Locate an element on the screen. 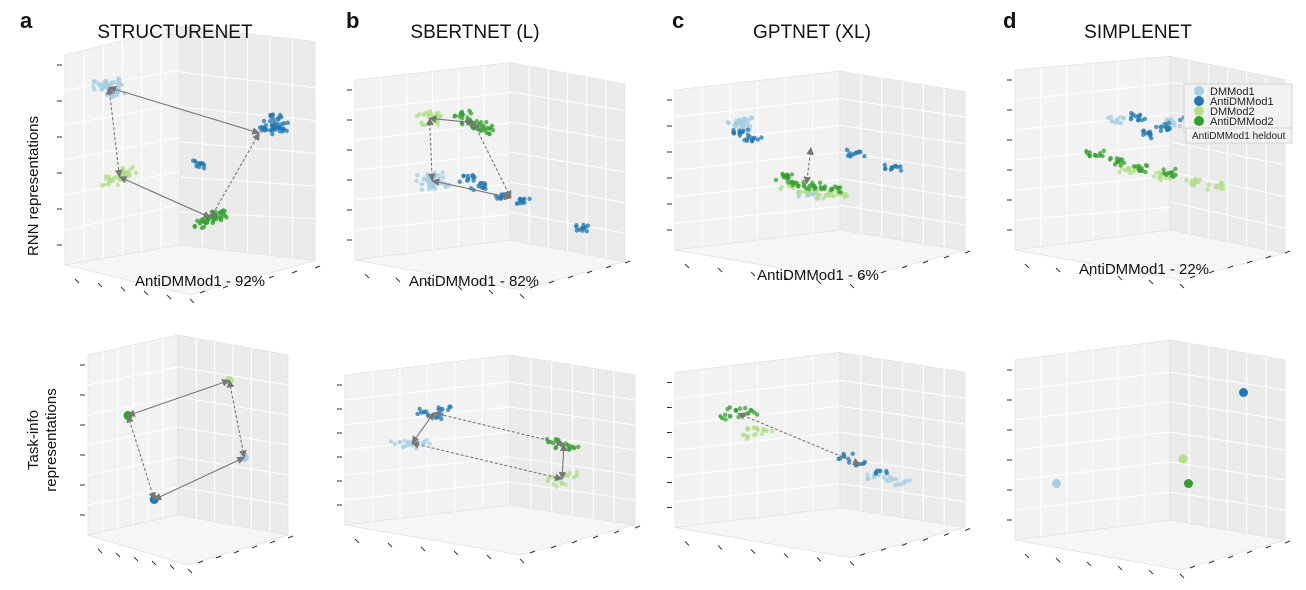 The height and width of the screenshot is (590, 1306). perf-label-sbertnet: AntiDMMod1 - 82% is located at coordinates (474, 281).